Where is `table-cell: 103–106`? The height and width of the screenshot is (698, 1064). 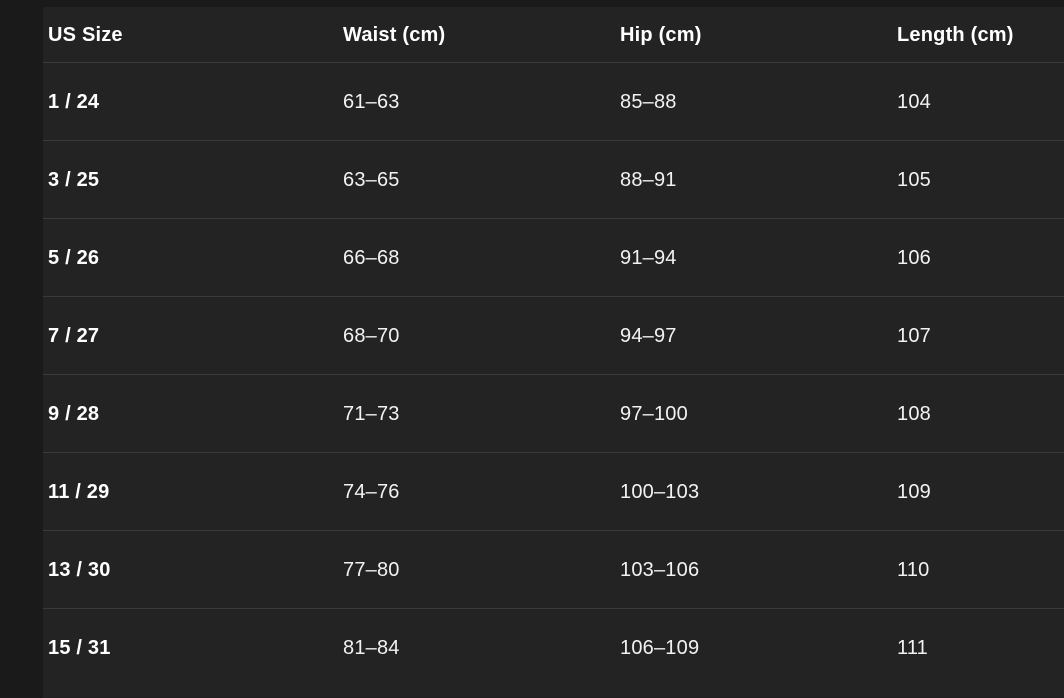
table-cell: 103–106 is located at coordinates (660, 569).